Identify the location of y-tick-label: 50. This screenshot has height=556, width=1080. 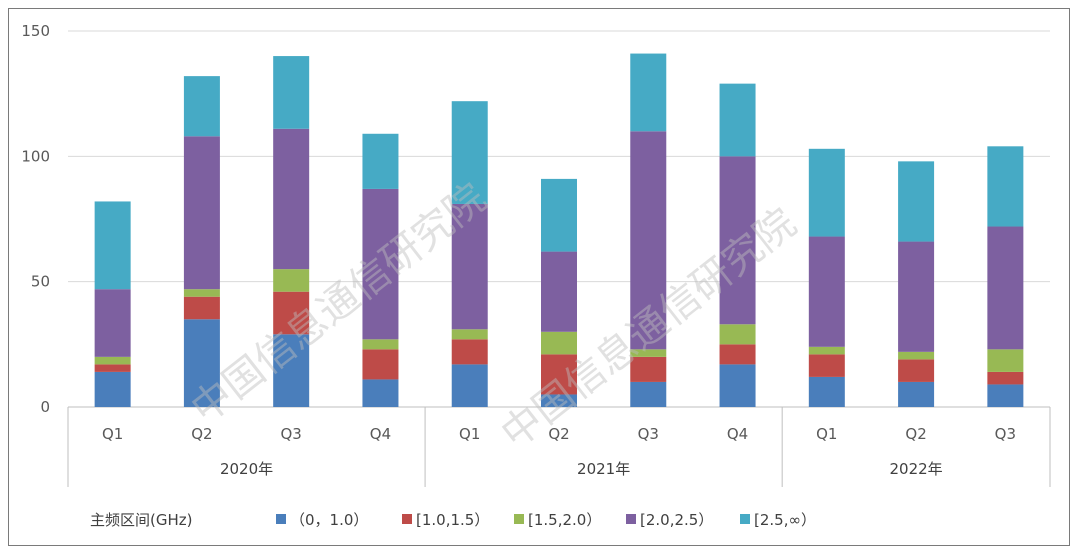
(40, 282).